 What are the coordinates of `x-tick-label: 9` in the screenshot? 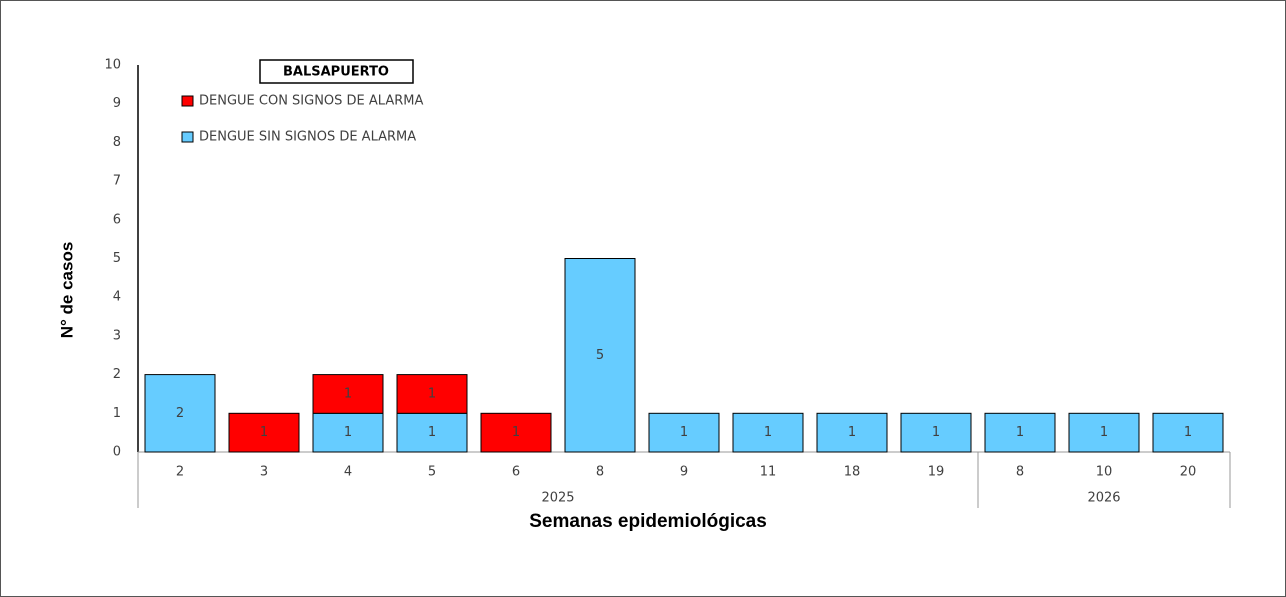 It's located at (684, 472).